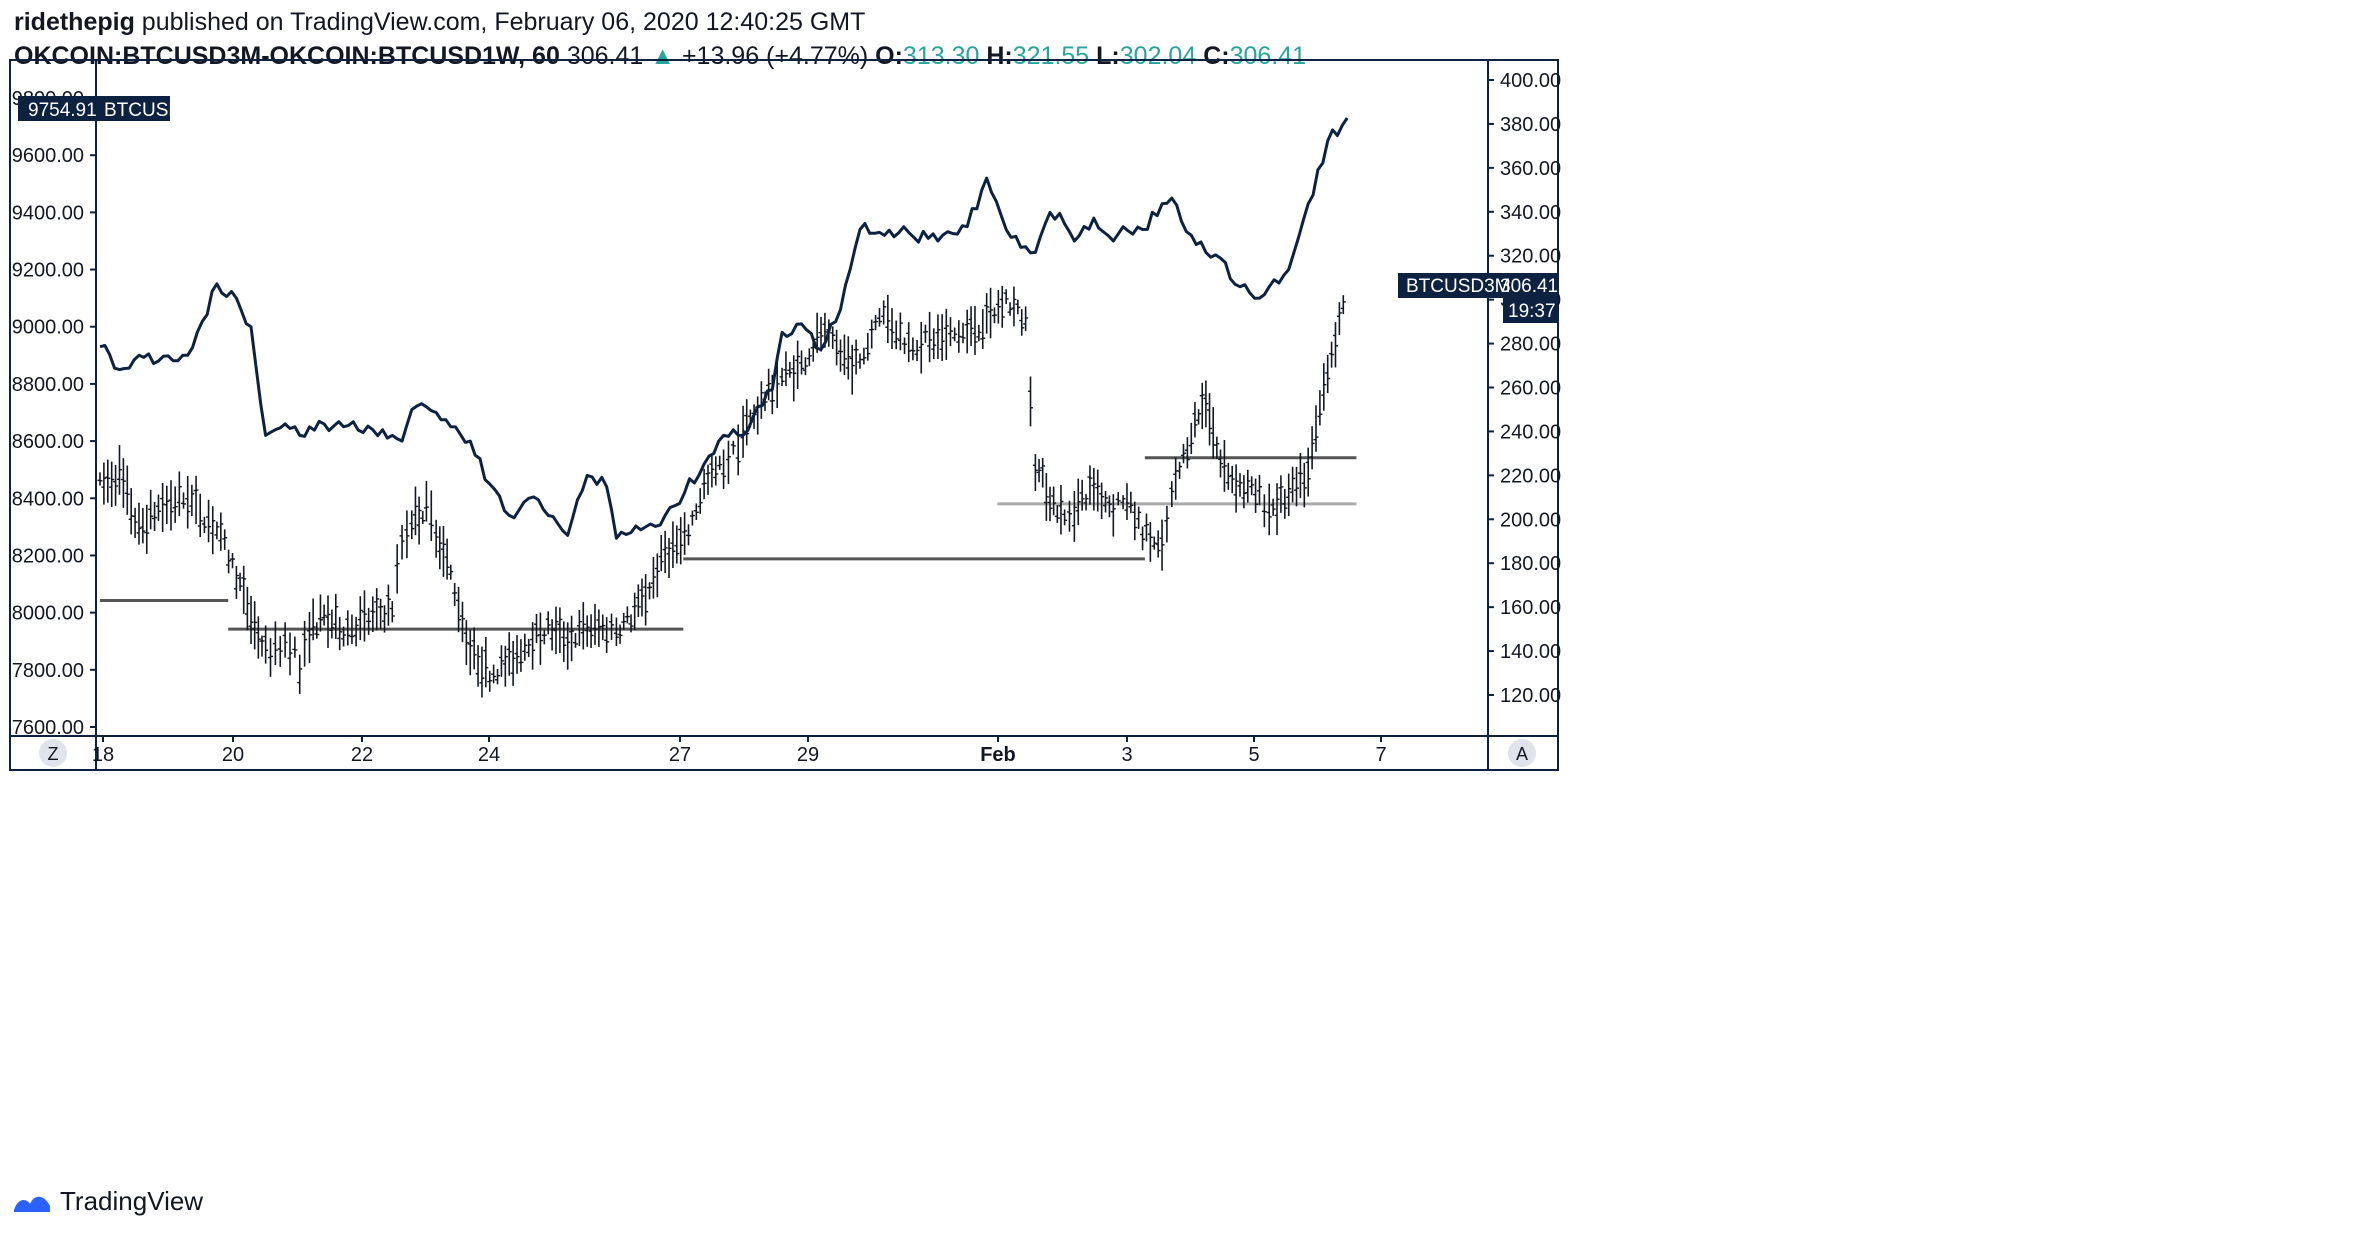 The height and width of the screenshot is (1236, 2366). Describe the element at coordinates (1253, 755) in the screenshot. I see `time-tick-label: 5` at that location.